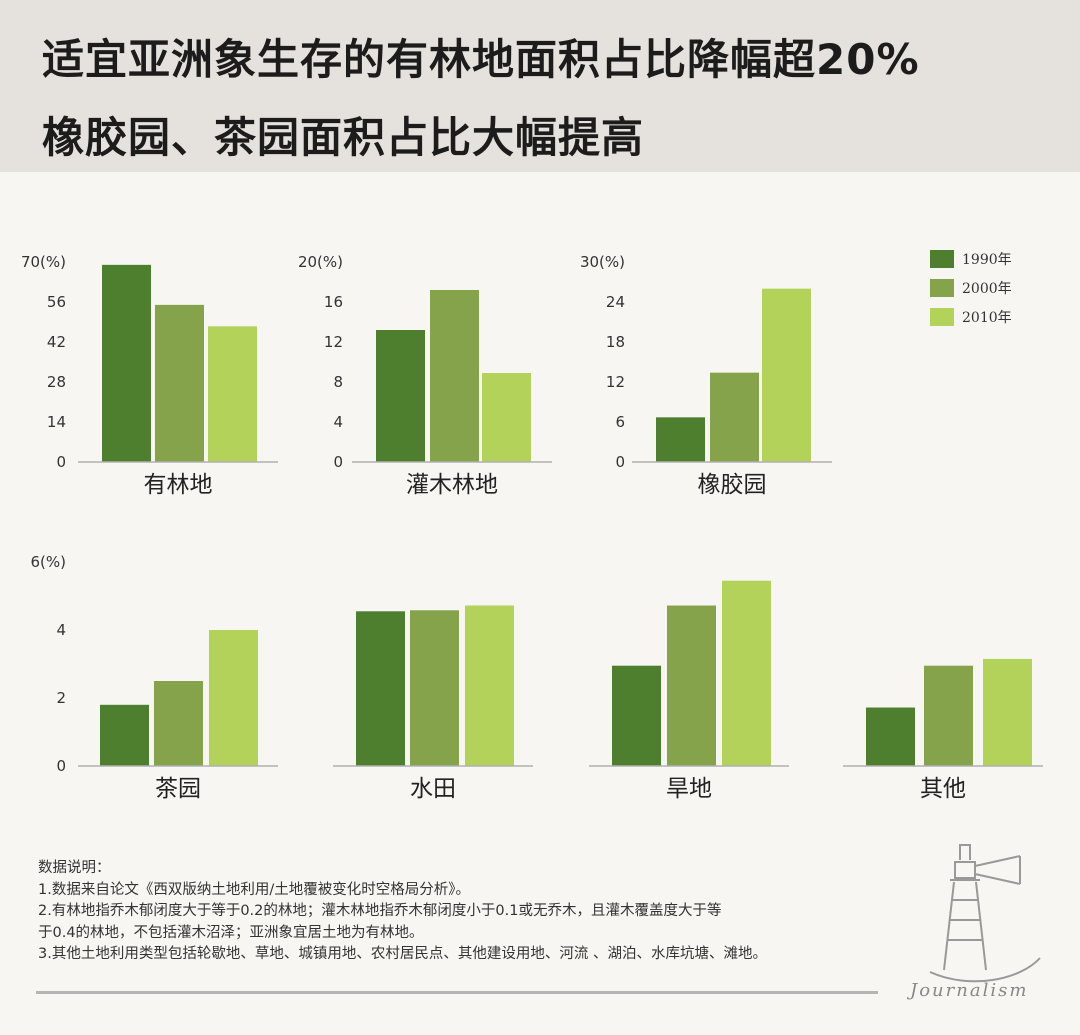  What do you see at coordinates (973, 922) in the screenshot?
I see `lighthouse-icon: Journalism` at bounding box center [973, 922].